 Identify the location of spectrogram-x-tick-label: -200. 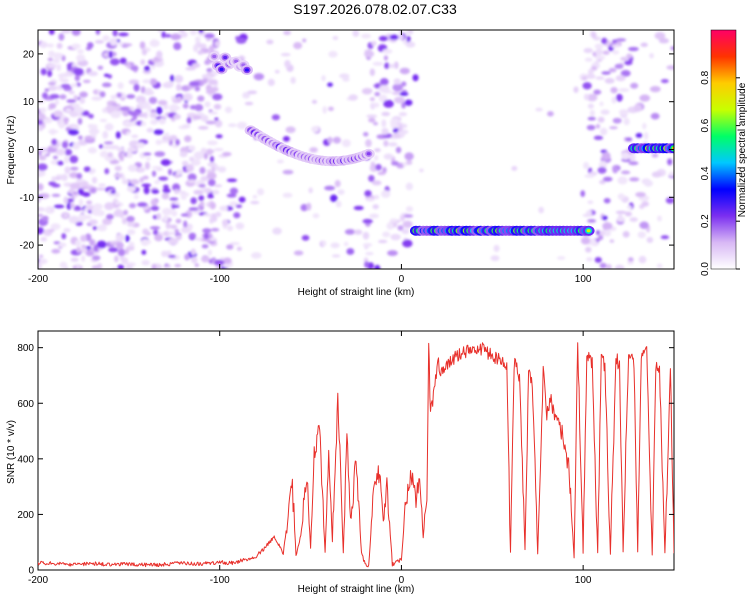
(38, 279).